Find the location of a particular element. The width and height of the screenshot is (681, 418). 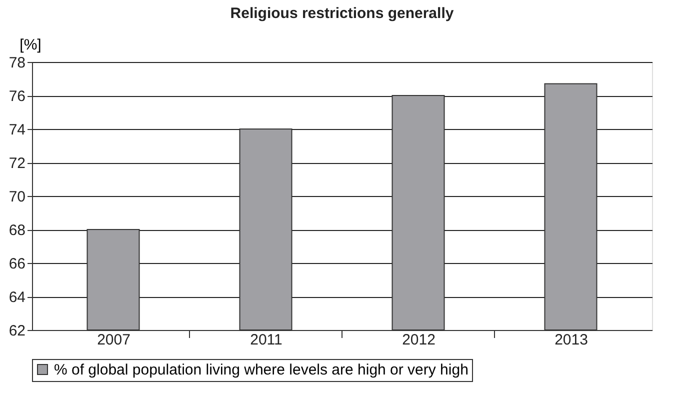

y-axis-title: [%] is located at coordinates (31, 45).